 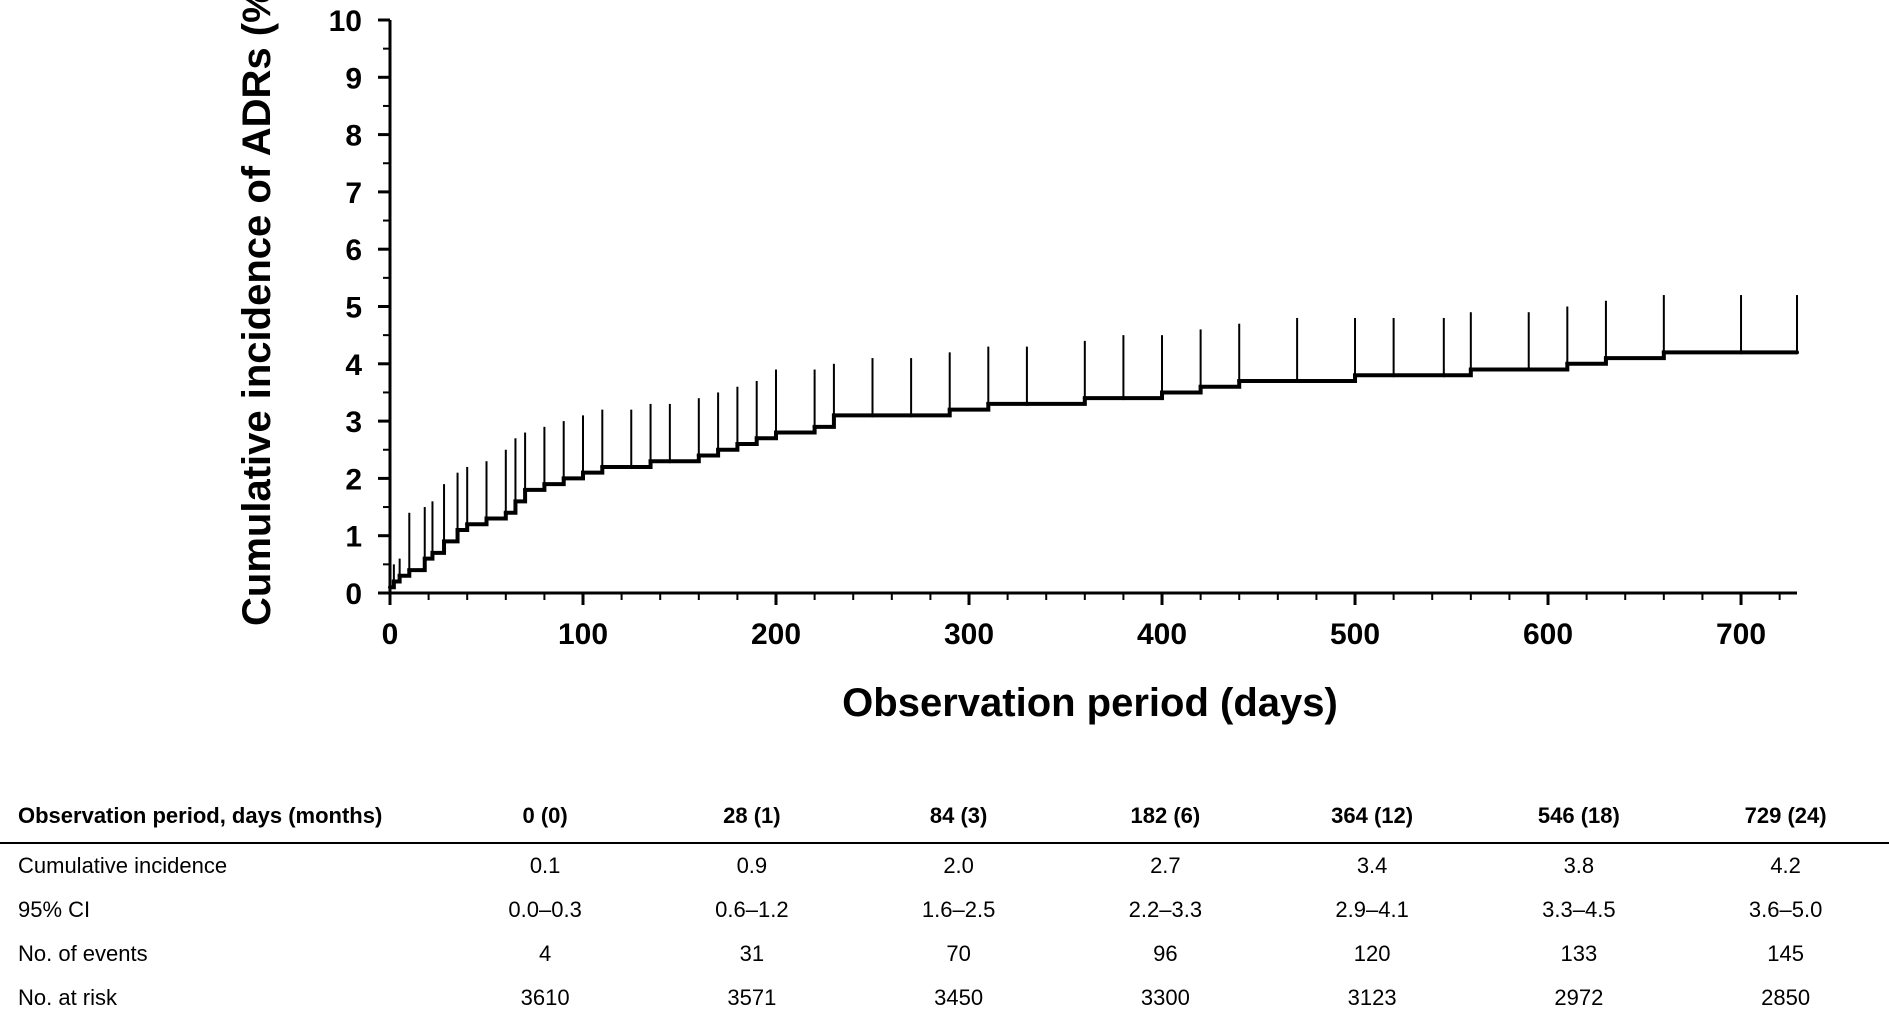 I want to click on x-tick-label: 500, so click(x=1355, y=634).